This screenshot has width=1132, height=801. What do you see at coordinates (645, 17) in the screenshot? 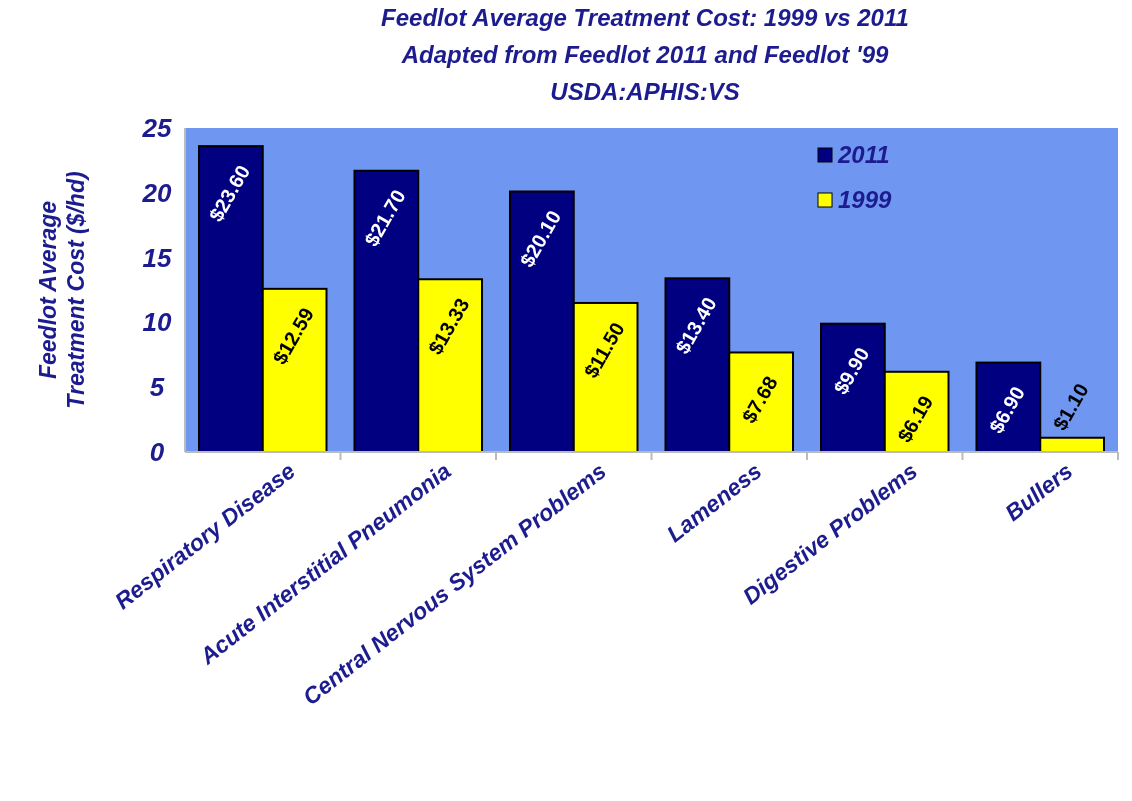
I see `chart-title: Feedlot Average Treatment Cost: 1999 vs 2011` at bounding box center [645, 17].